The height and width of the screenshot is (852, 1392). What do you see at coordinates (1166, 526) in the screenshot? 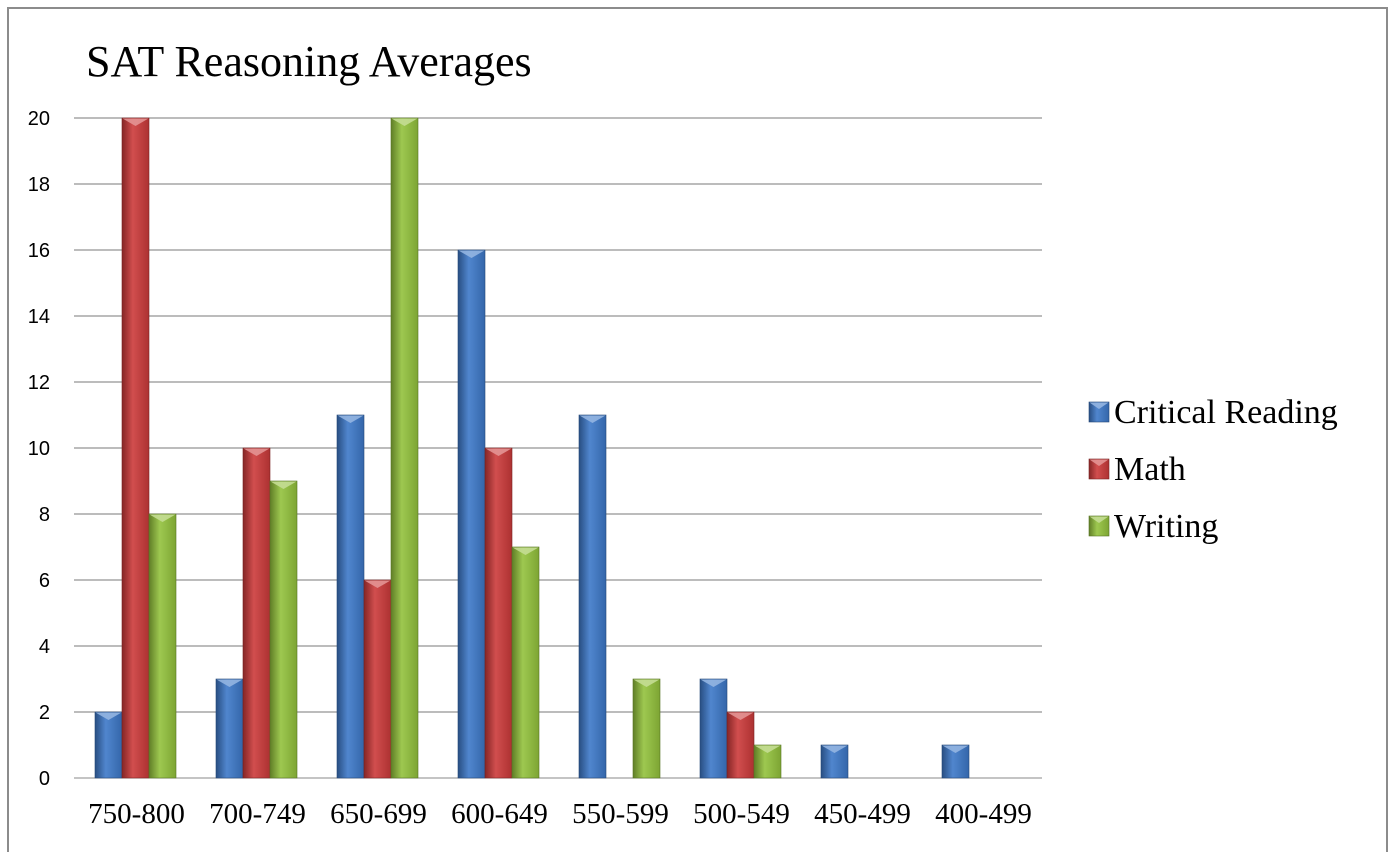
I see `legend-label: Writing` at bounding box center [1166, 526].